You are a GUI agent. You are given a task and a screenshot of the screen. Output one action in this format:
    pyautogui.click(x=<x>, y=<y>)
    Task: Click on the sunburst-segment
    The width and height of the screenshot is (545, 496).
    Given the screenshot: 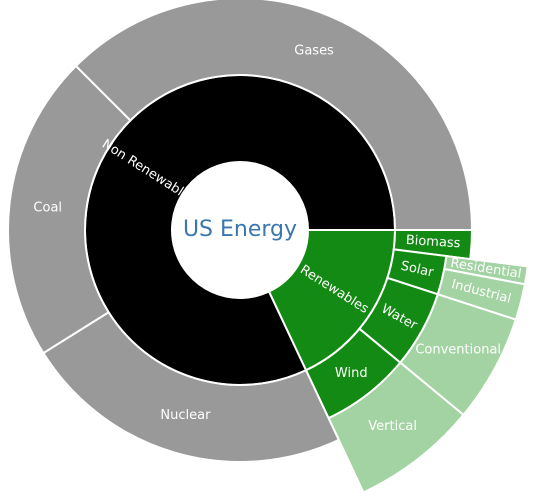 What is the action you would take?
    pyautogui.click(x=396, y=427)
    